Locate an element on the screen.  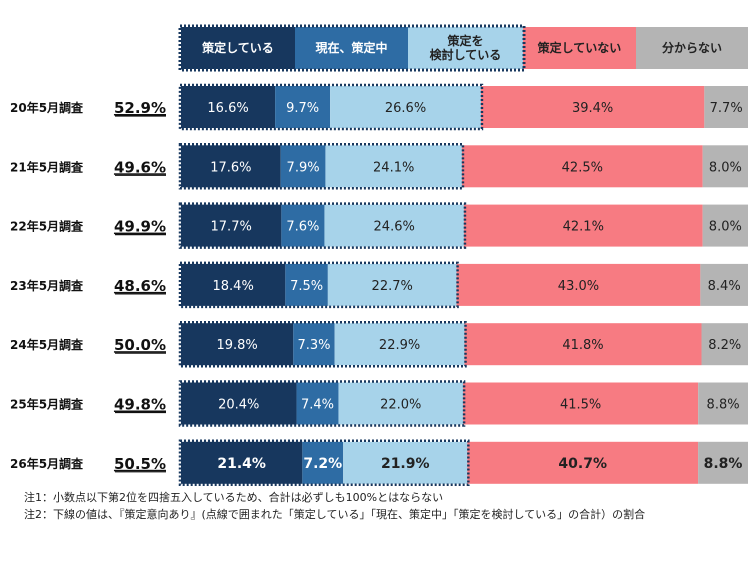
data-label: 16.6% is located at coordinates (227, 108).